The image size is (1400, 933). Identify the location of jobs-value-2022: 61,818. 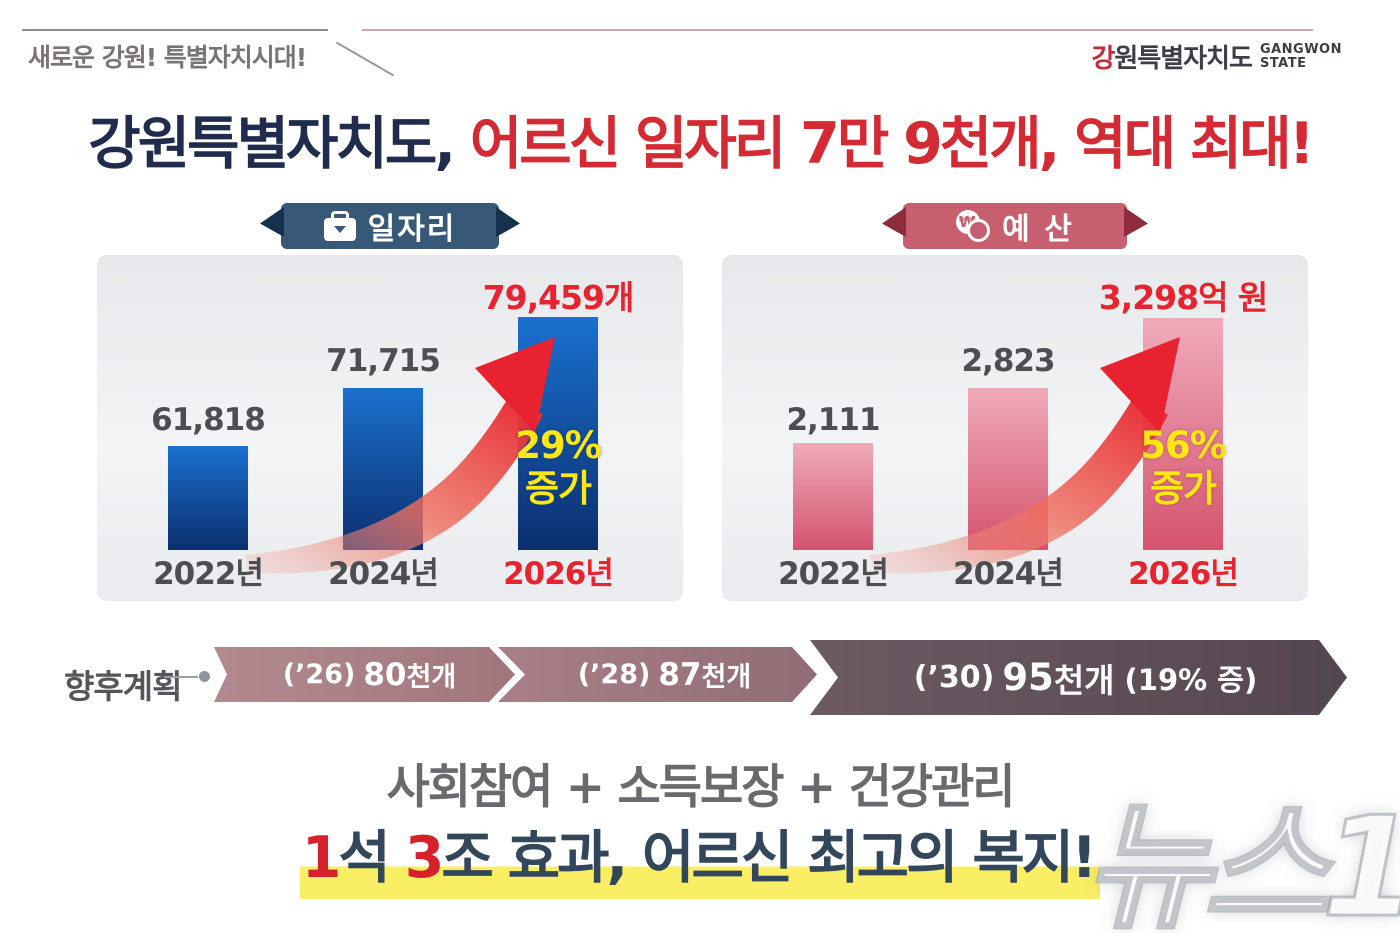
(208, 420).